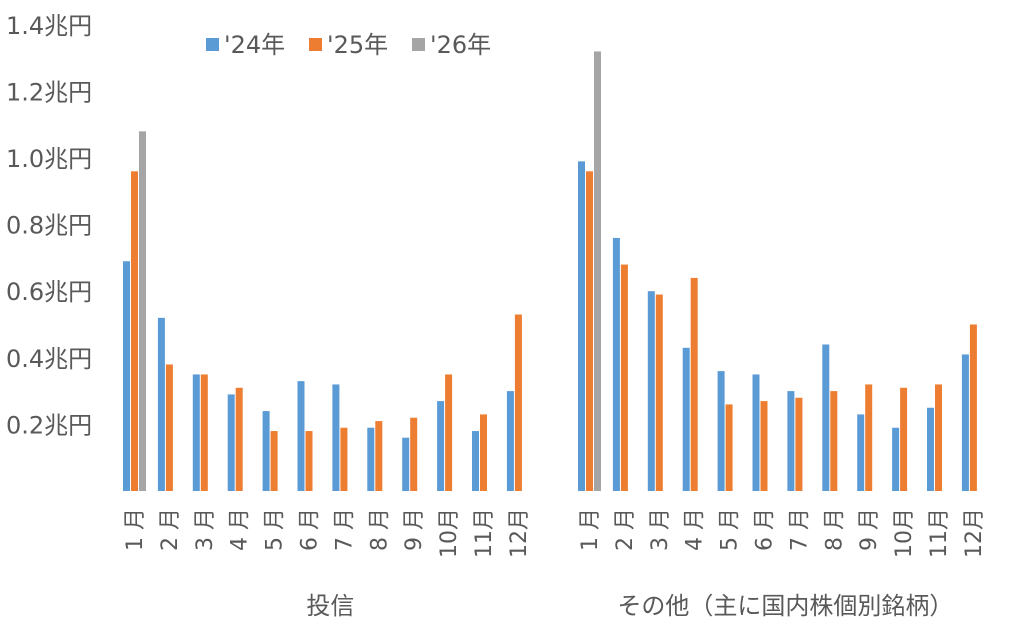  I want to click on bar-toushin-25-m4, so click(239, 439).